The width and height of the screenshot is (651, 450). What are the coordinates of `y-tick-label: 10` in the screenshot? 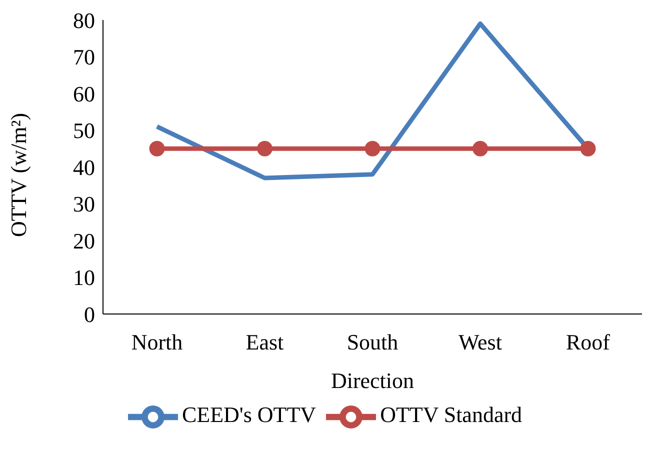 It's located at (84, 277).